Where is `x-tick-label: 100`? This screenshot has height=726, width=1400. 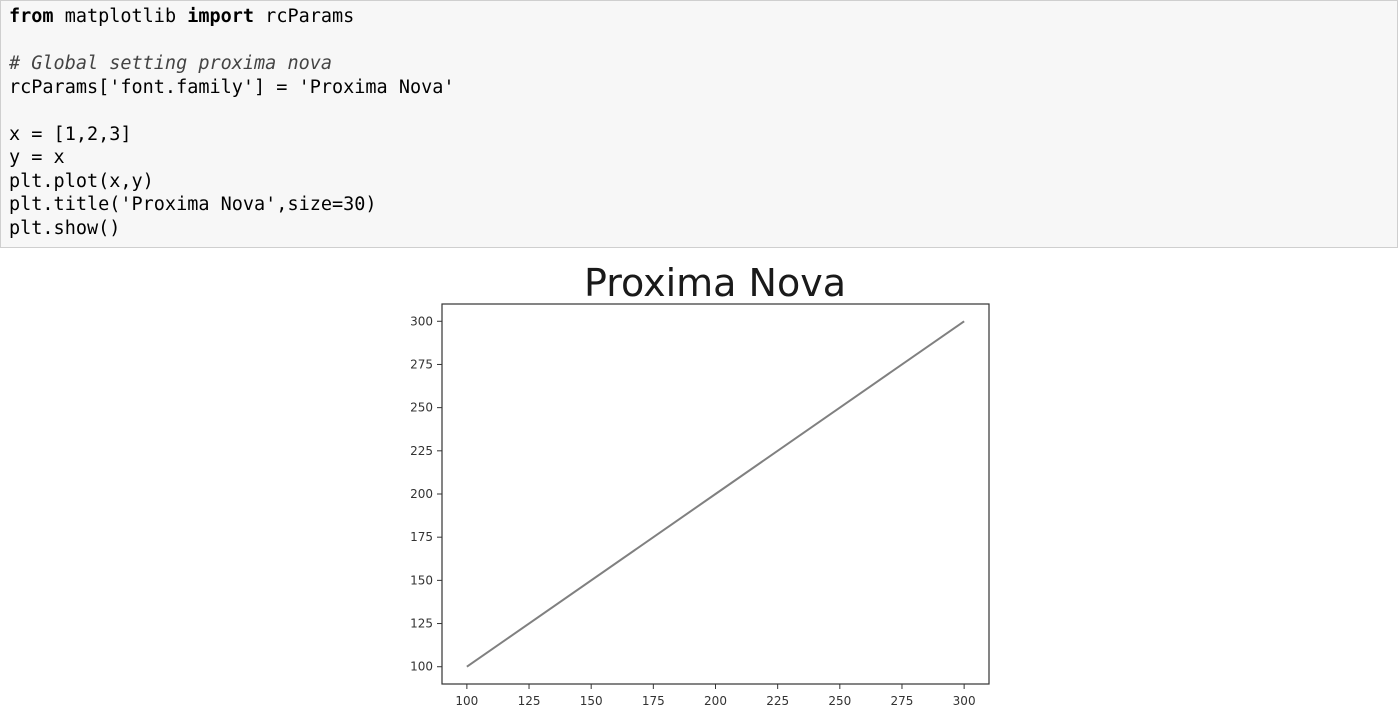
x-tick-label: 100 is located at coordinates (466, 701).